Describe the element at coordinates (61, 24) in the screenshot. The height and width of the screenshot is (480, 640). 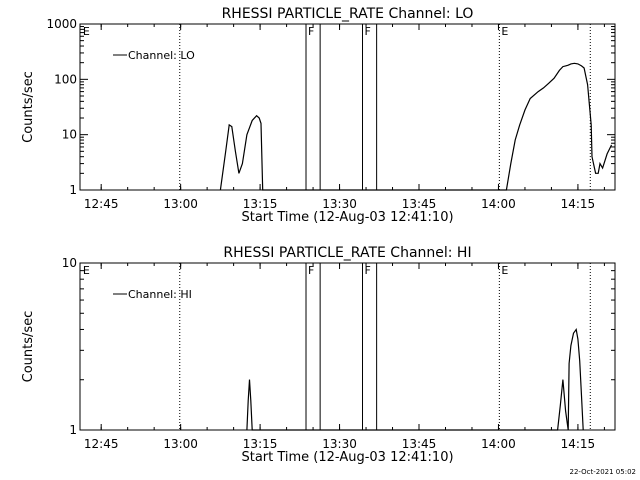
I see `y-tick-label: 1000` at that location.